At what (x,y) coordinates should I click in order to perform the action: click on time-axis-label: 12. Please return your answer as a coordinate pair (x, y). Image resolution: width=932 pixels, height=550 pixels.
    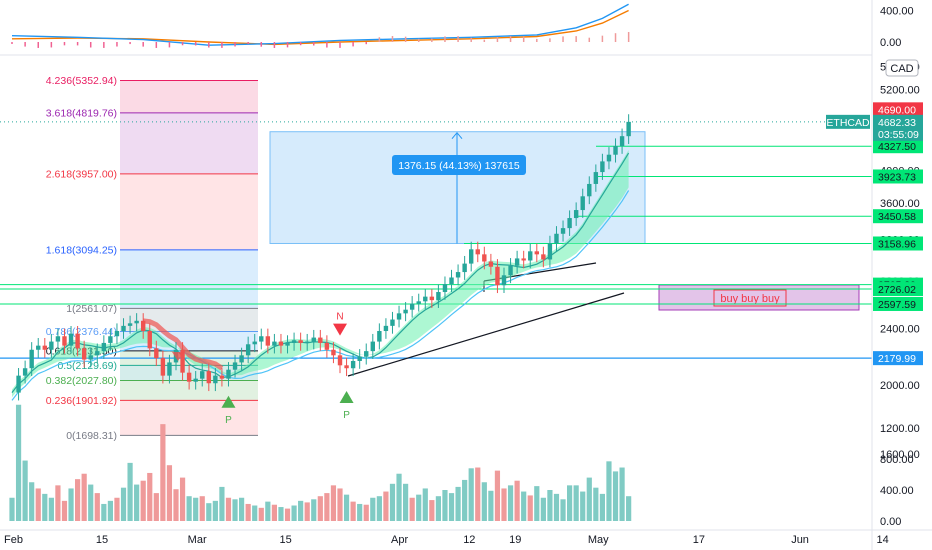
    Looking at the image, I should click on (469, 540).